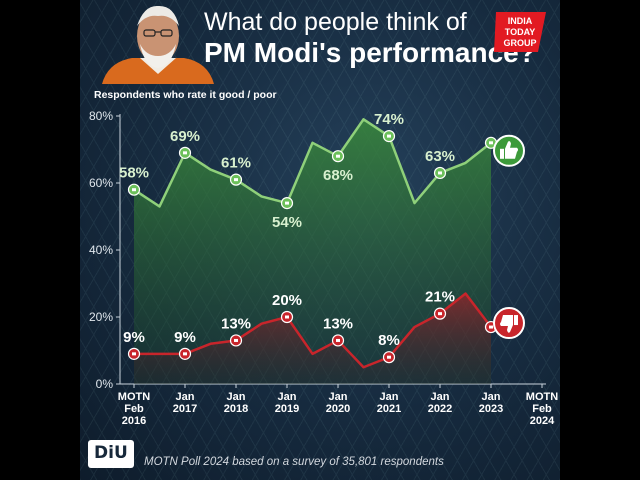  I want to click on svg-text: INDIA, so click(520, 21).